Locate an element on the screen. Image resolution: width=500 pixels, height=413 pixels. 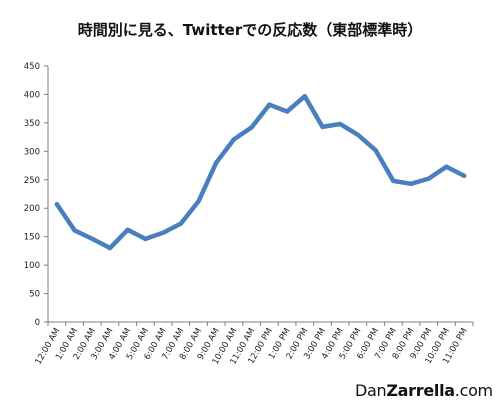
y-tick-label: 250 is located at coordinates (32, 181).